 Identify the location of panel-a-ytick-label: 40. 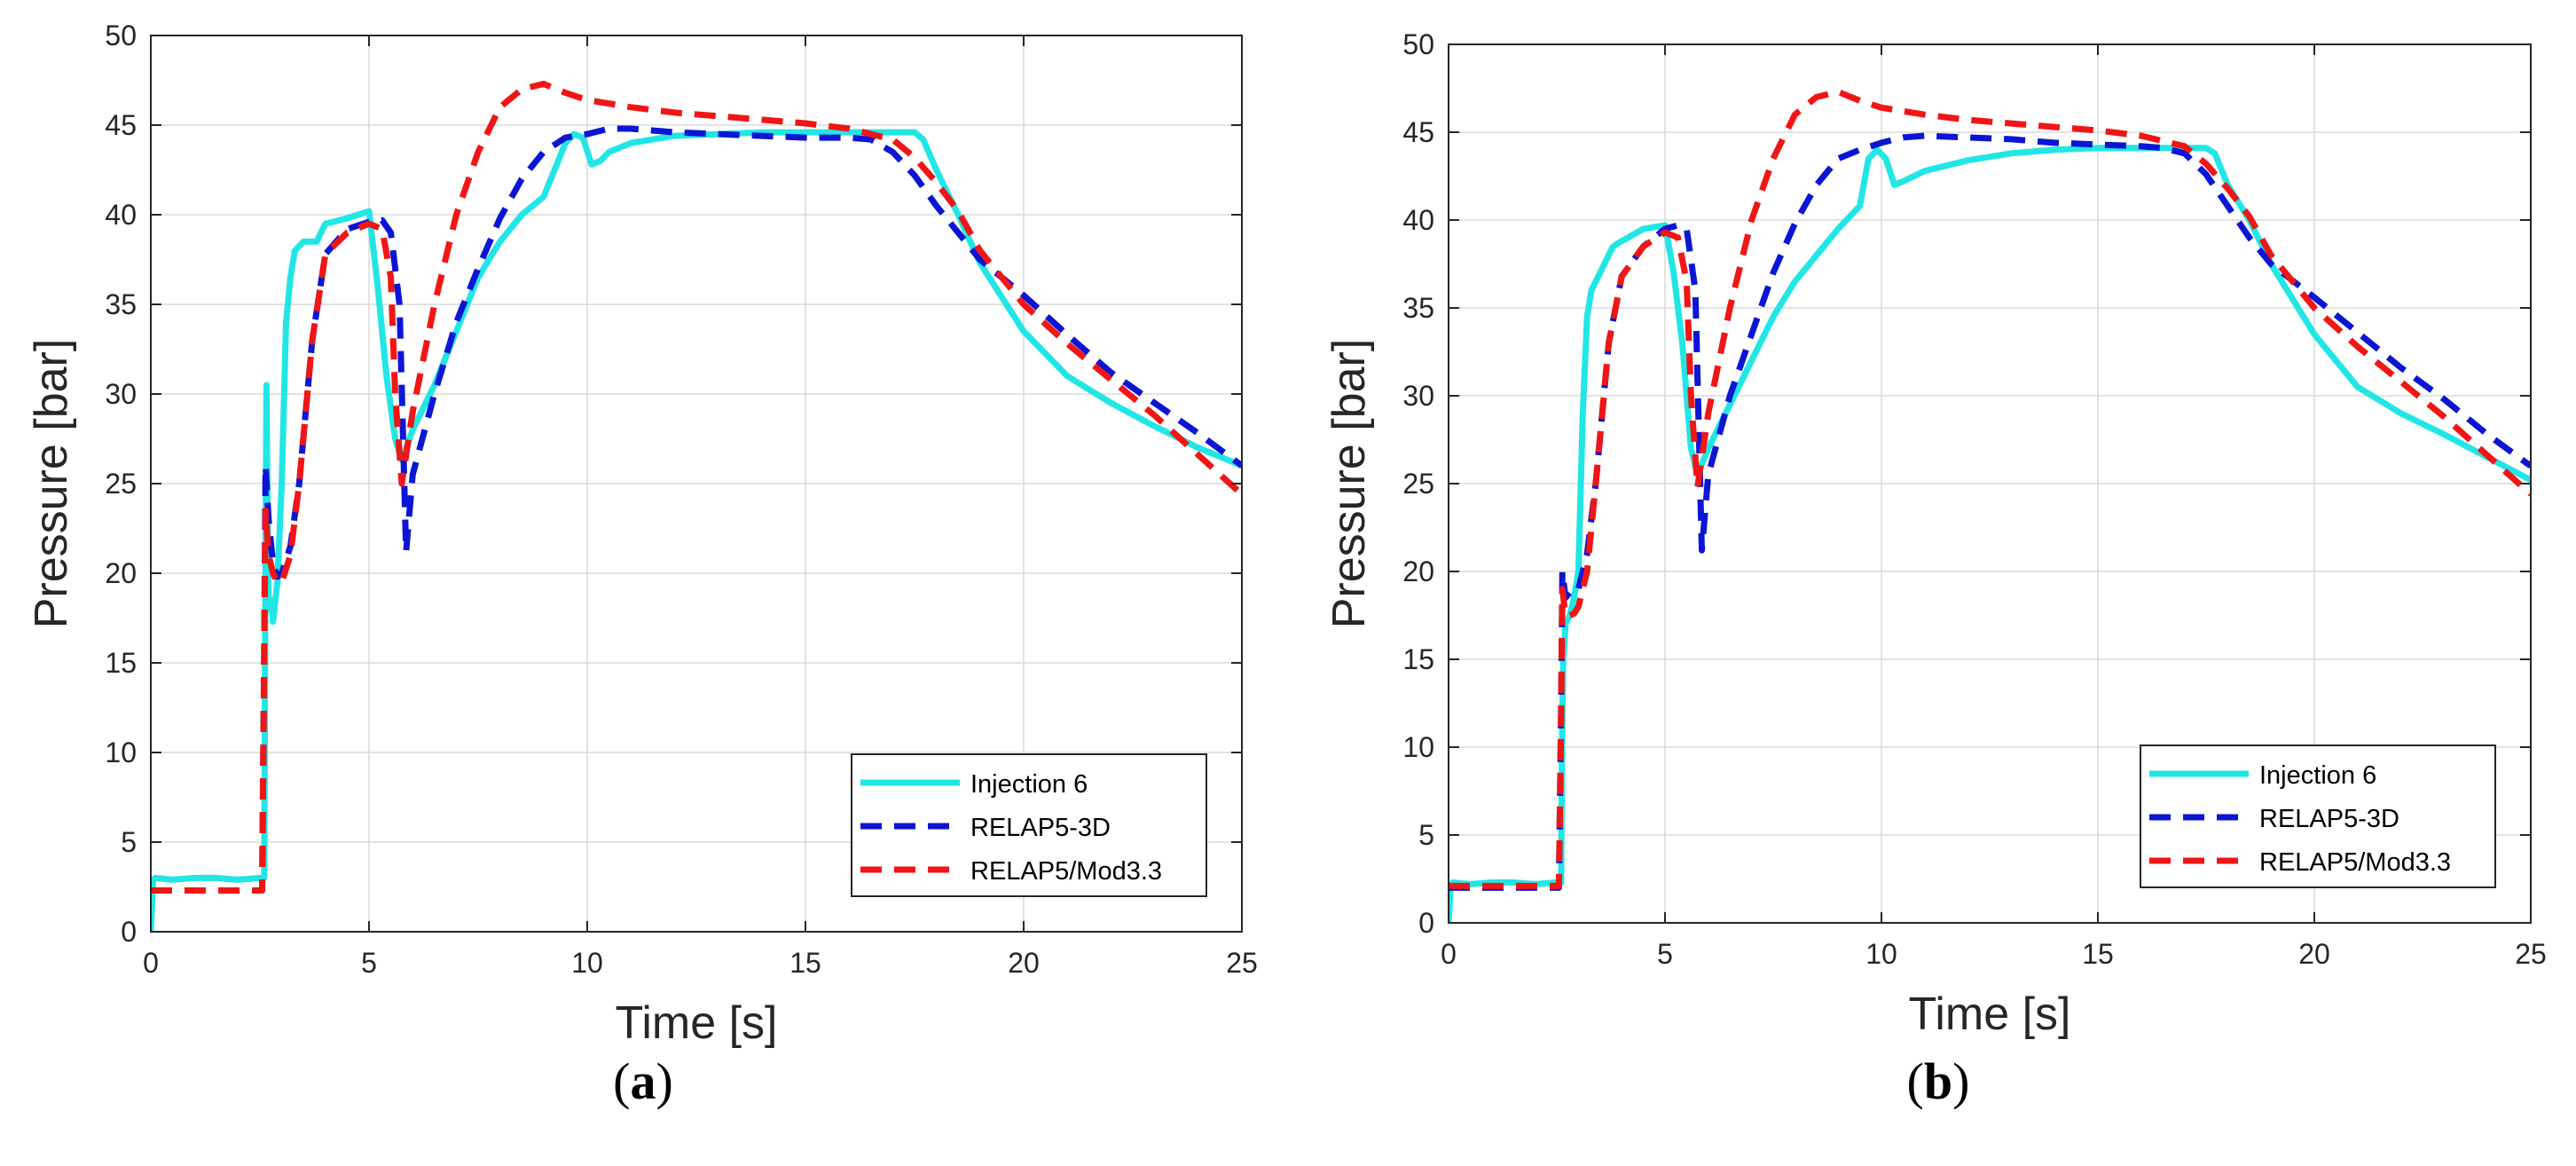
(121, 215).